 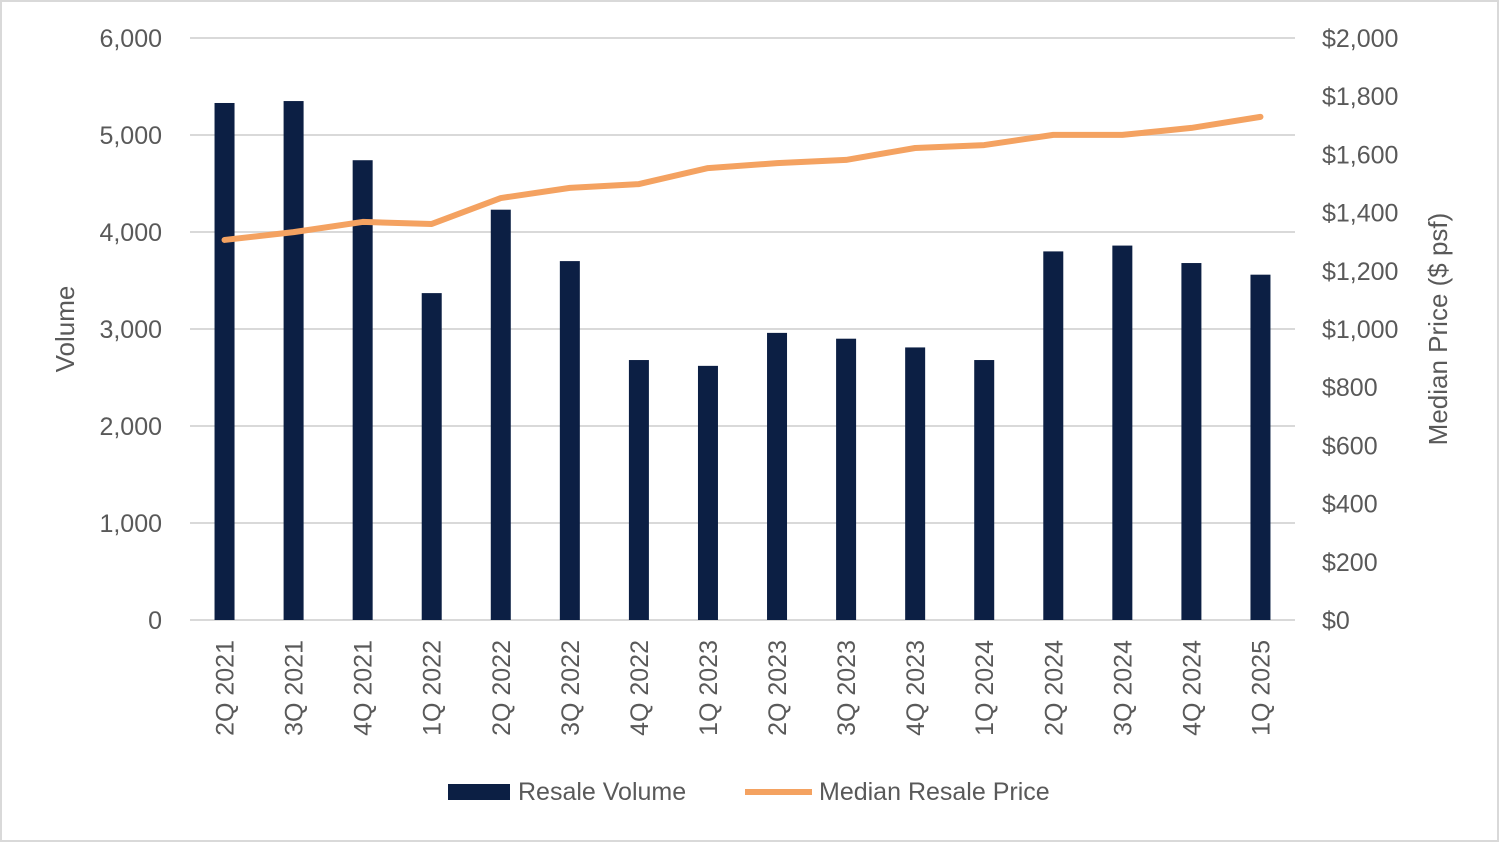 I want to click on bar-2Q-2022, so click(x=500, y=414).